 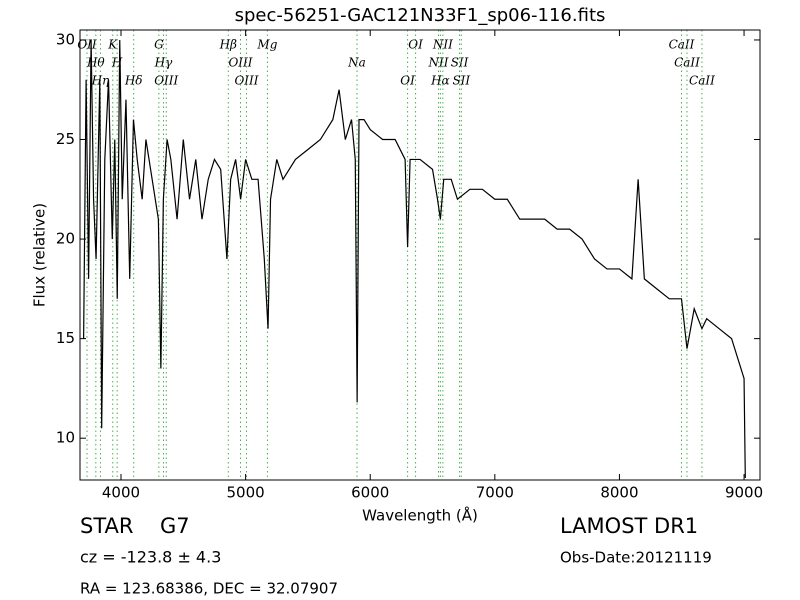 I want to click on y-tick-label: 15, so click(x=65, y=338).